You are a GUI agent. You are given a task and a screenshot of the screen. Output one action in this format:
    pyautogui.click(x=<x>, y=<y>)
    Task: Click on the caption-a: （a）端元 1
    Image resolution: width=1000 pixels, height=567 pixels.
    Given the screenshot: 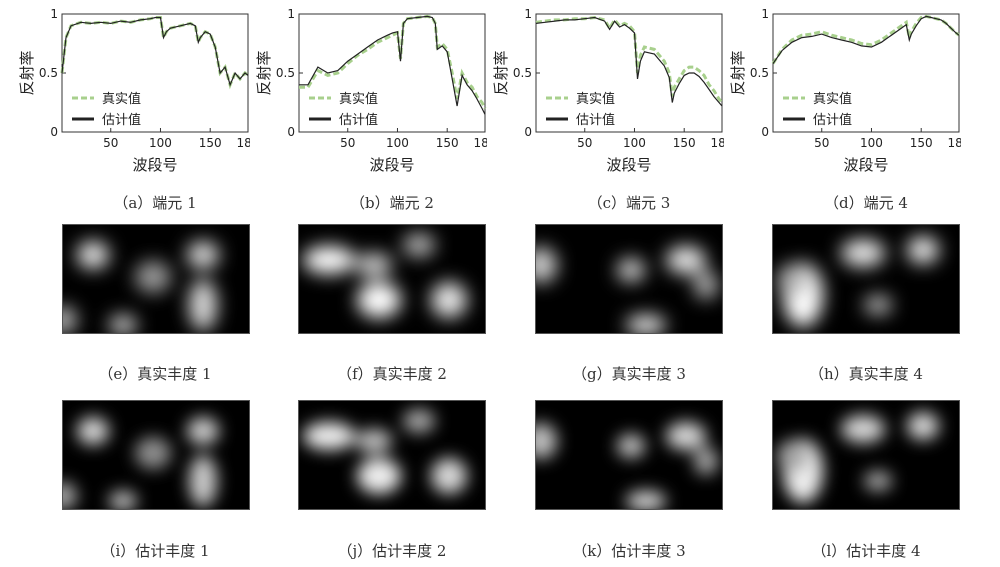 What is the action you would take?
    pyautogui.click(x=155, y=203)
    